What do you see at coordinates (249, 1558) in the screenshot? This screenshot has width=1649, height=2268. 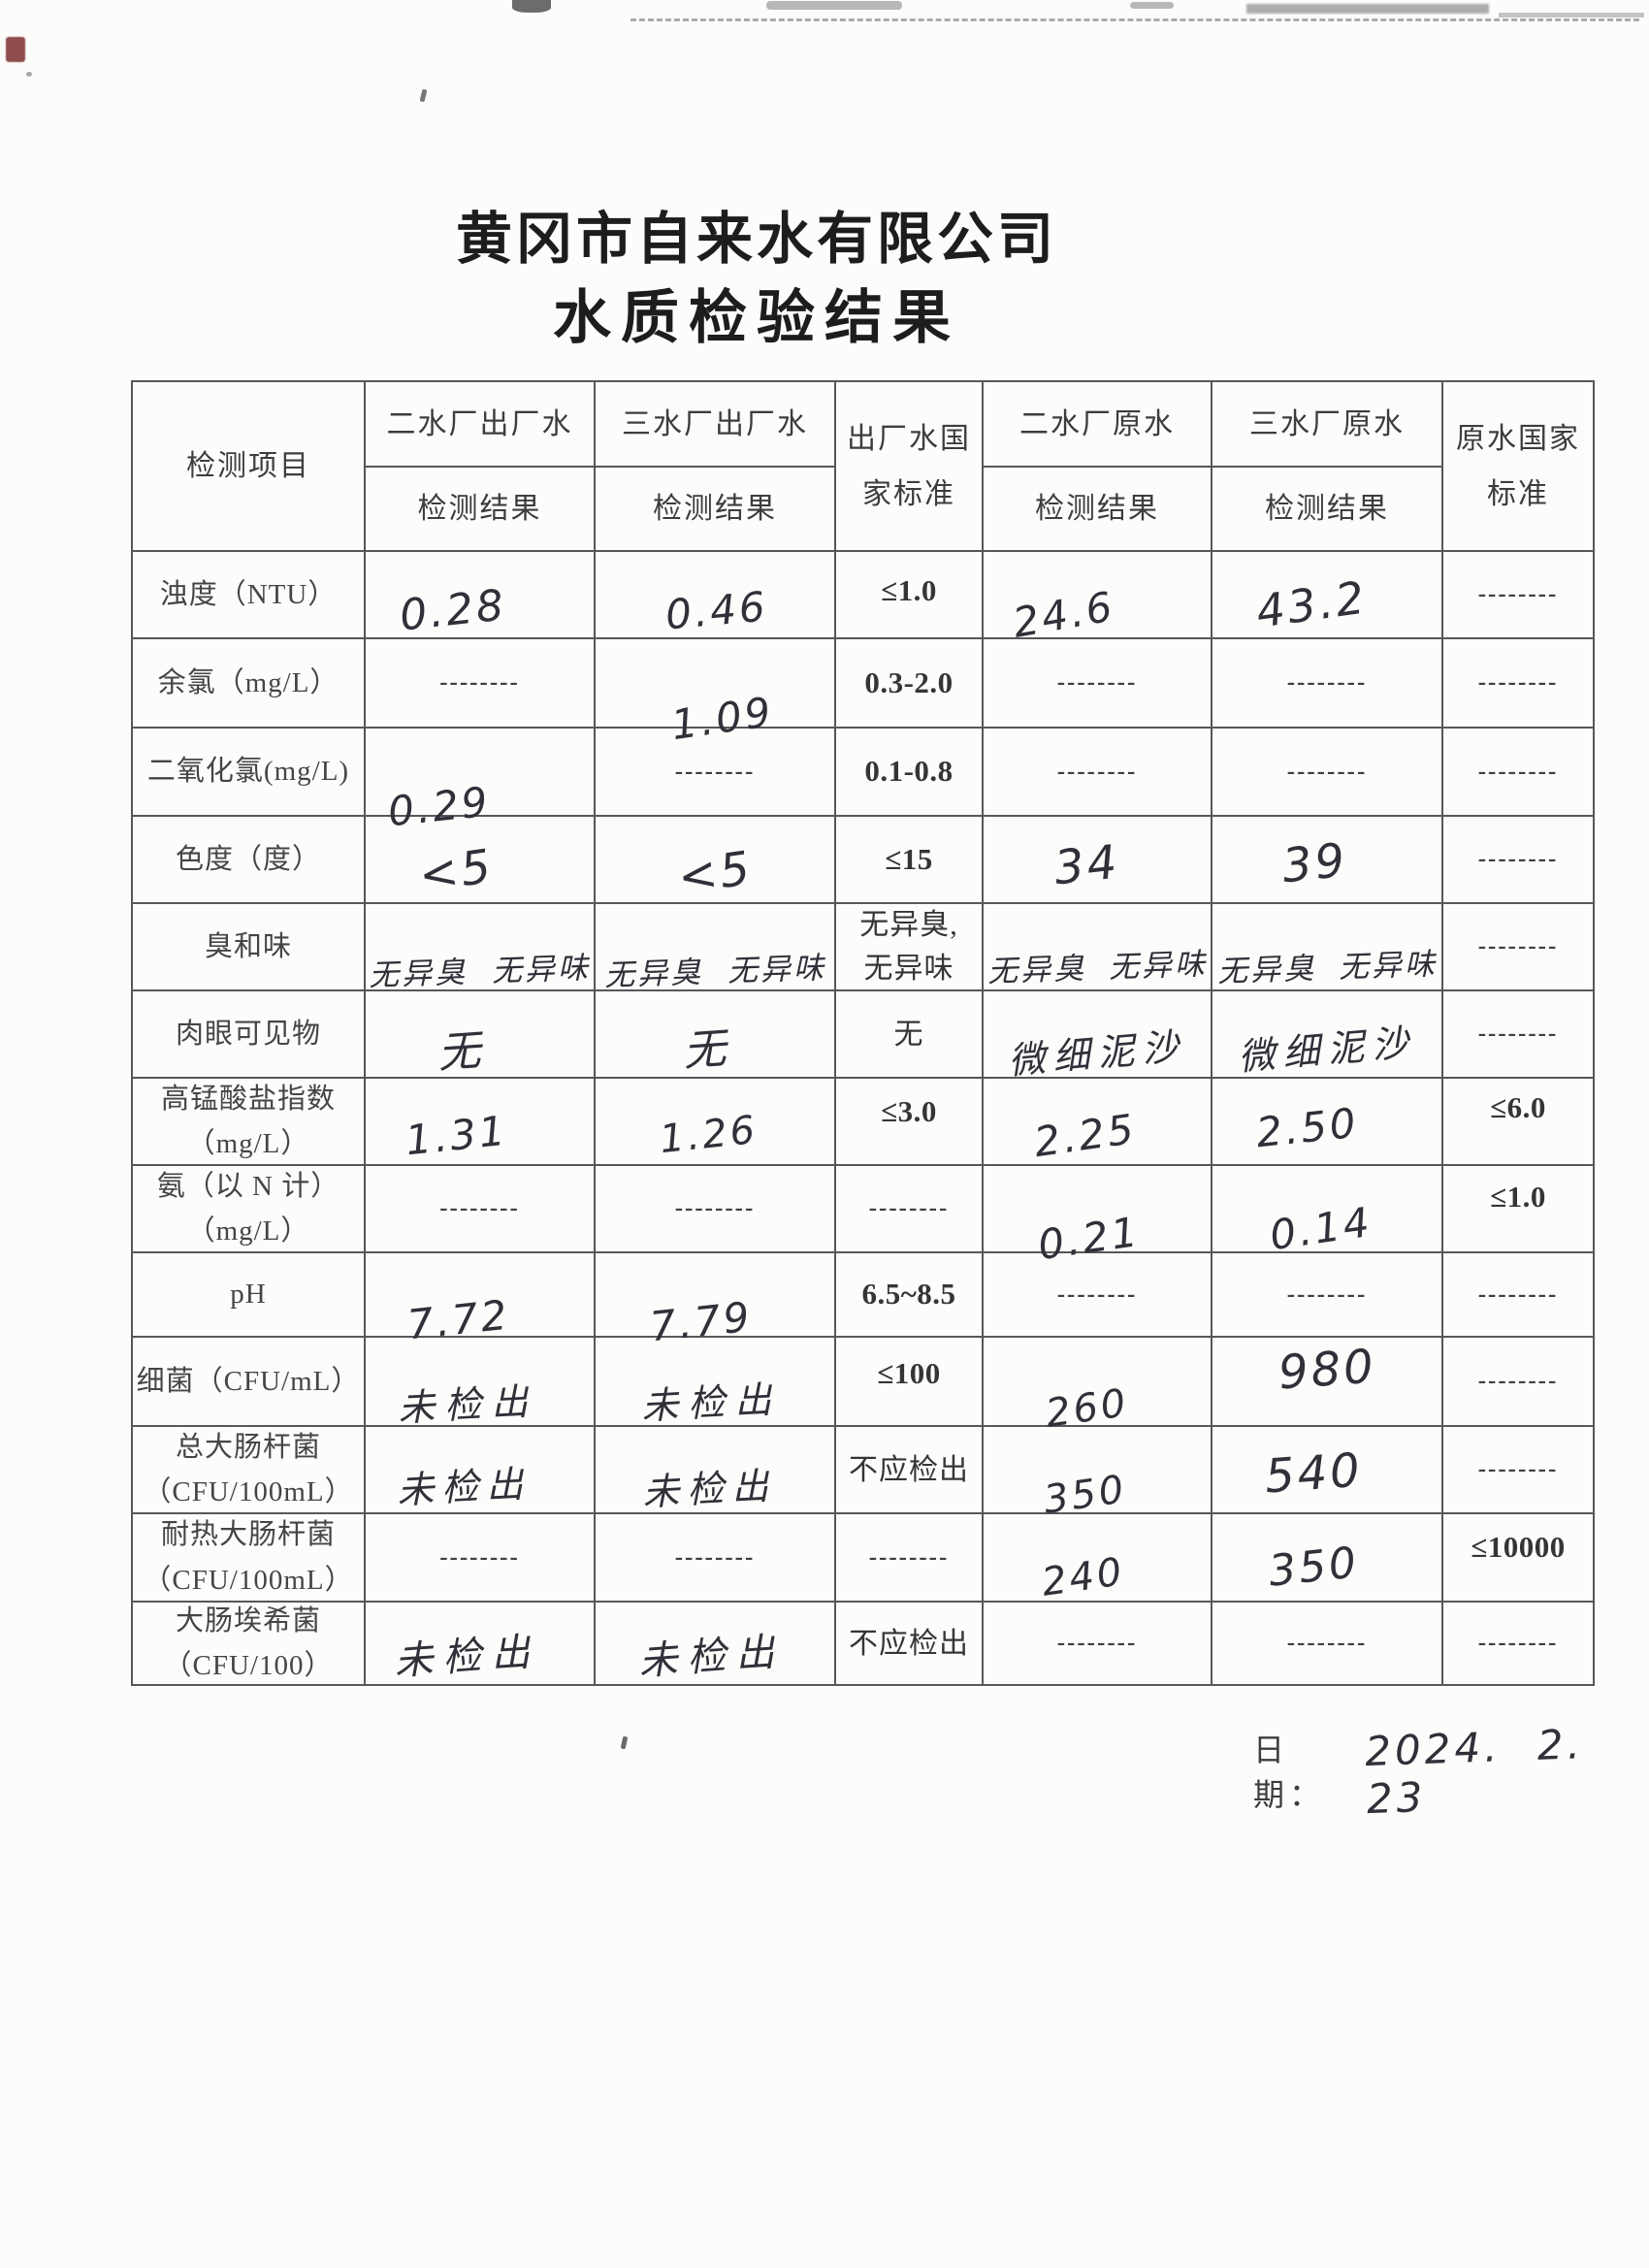 I see `row-label-cell: 耐热大肠杆菌 （CFU/100mL）` at bounding box center [249, 1558].